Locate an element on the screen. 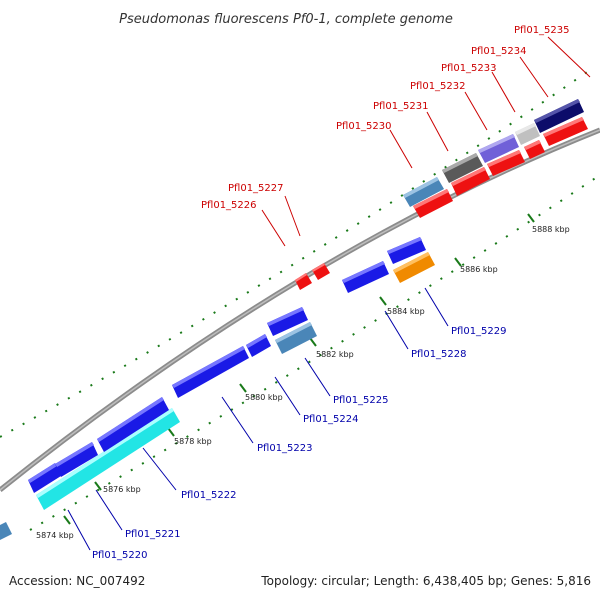  tick-label-5874: 5874 kbp is located at coordinates (55, 535).